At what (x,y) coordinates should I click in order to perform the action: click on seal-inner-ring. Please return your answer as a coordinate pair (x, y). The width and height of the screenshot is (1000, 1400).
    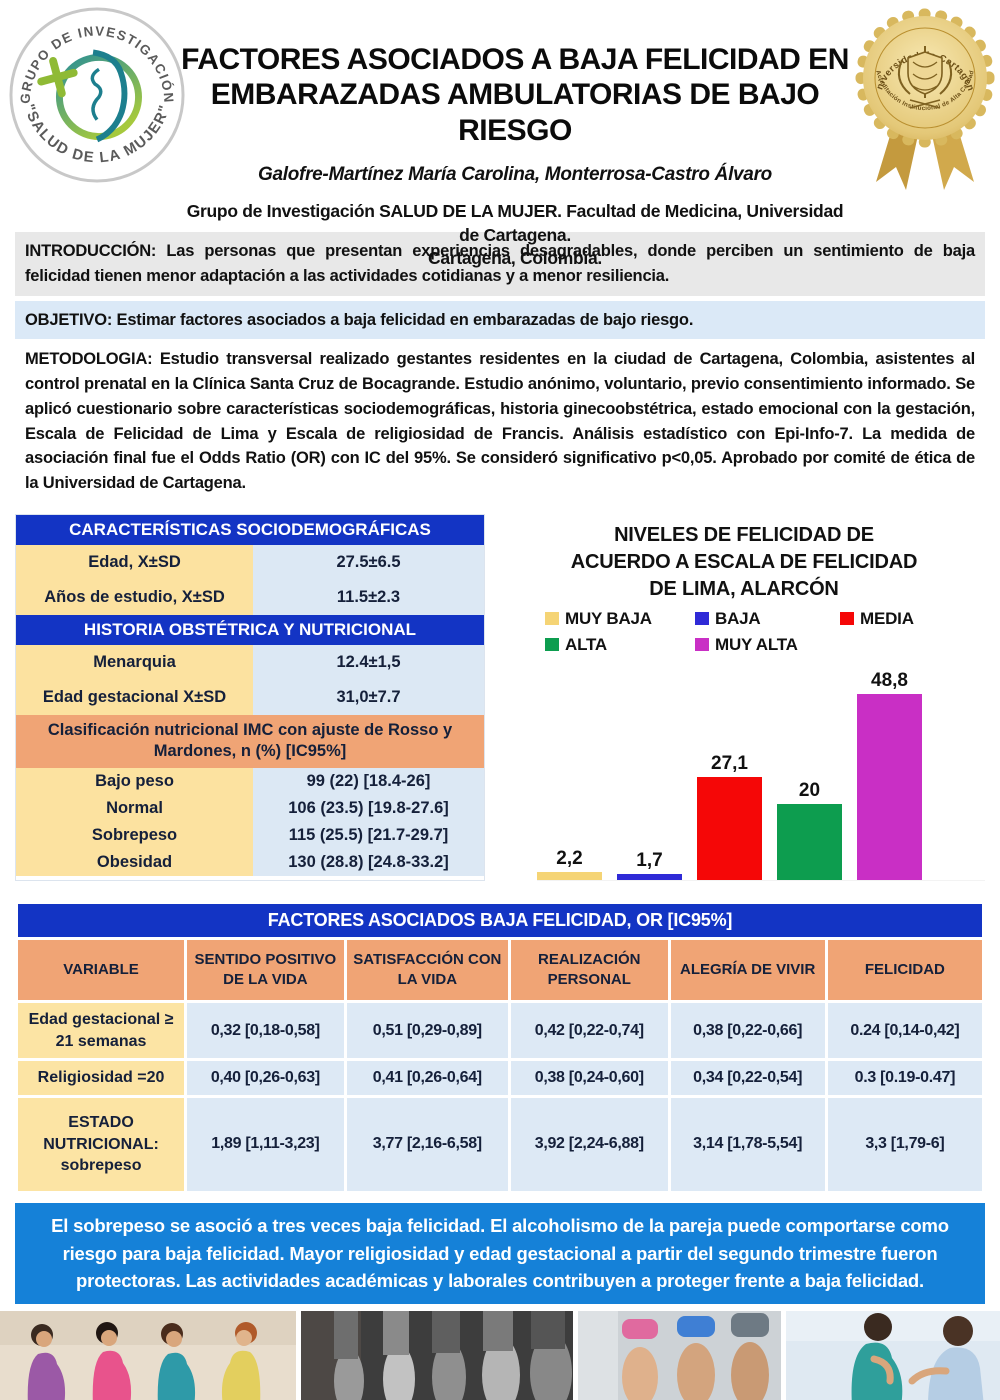
    Looking at the image, I should click on (925, 78).